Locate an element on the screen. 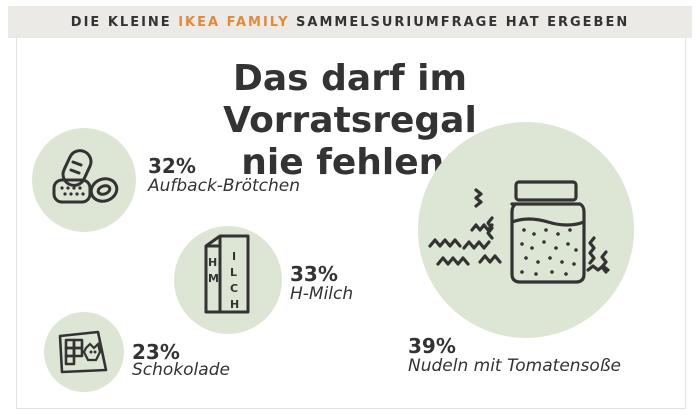 Image resolution: width=700 pixels, height=420 pixels. svg-text: M is located at coordinates (213, 278).